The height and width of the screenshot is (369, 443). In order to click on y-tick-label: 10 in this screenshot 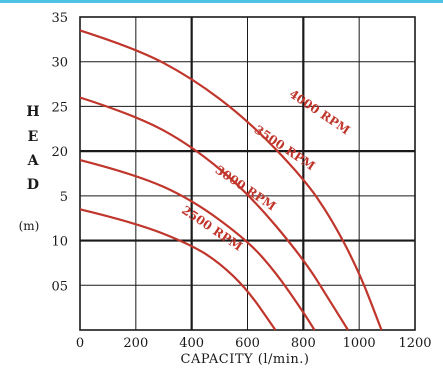, I will do `click(59, 242)`.